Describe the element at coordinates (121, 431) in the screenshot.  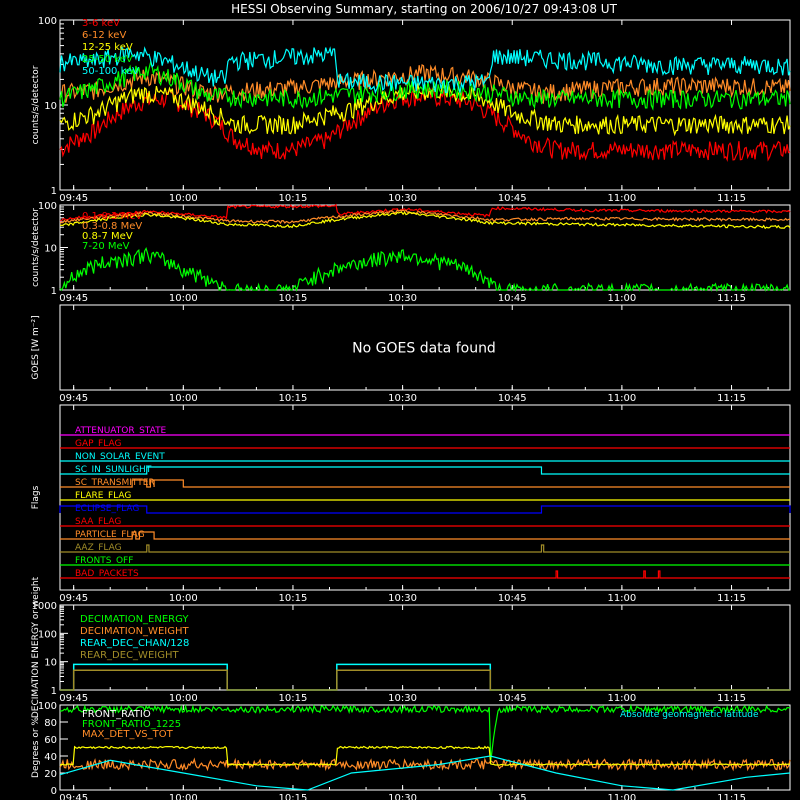
I see `flag-label: ATTENUATOR_STATE` at that location.